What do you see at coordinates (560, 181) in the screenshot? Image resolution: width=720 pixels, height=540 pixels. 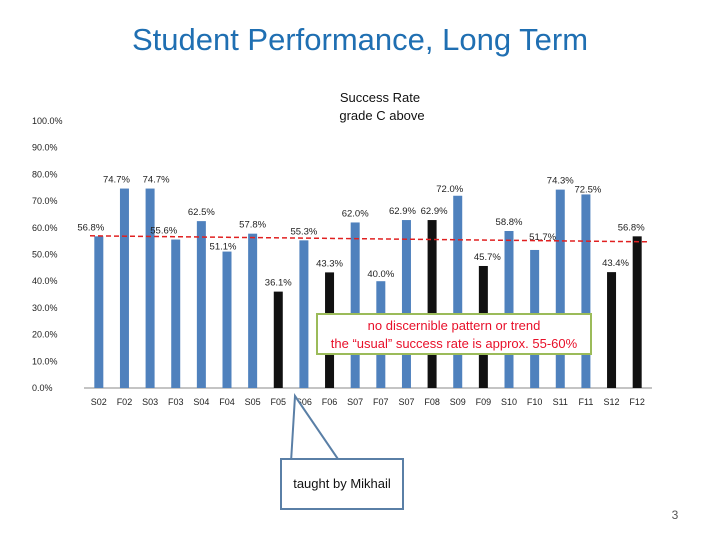 I see `data-label: 74.3%` at bounding box center [560, 181].